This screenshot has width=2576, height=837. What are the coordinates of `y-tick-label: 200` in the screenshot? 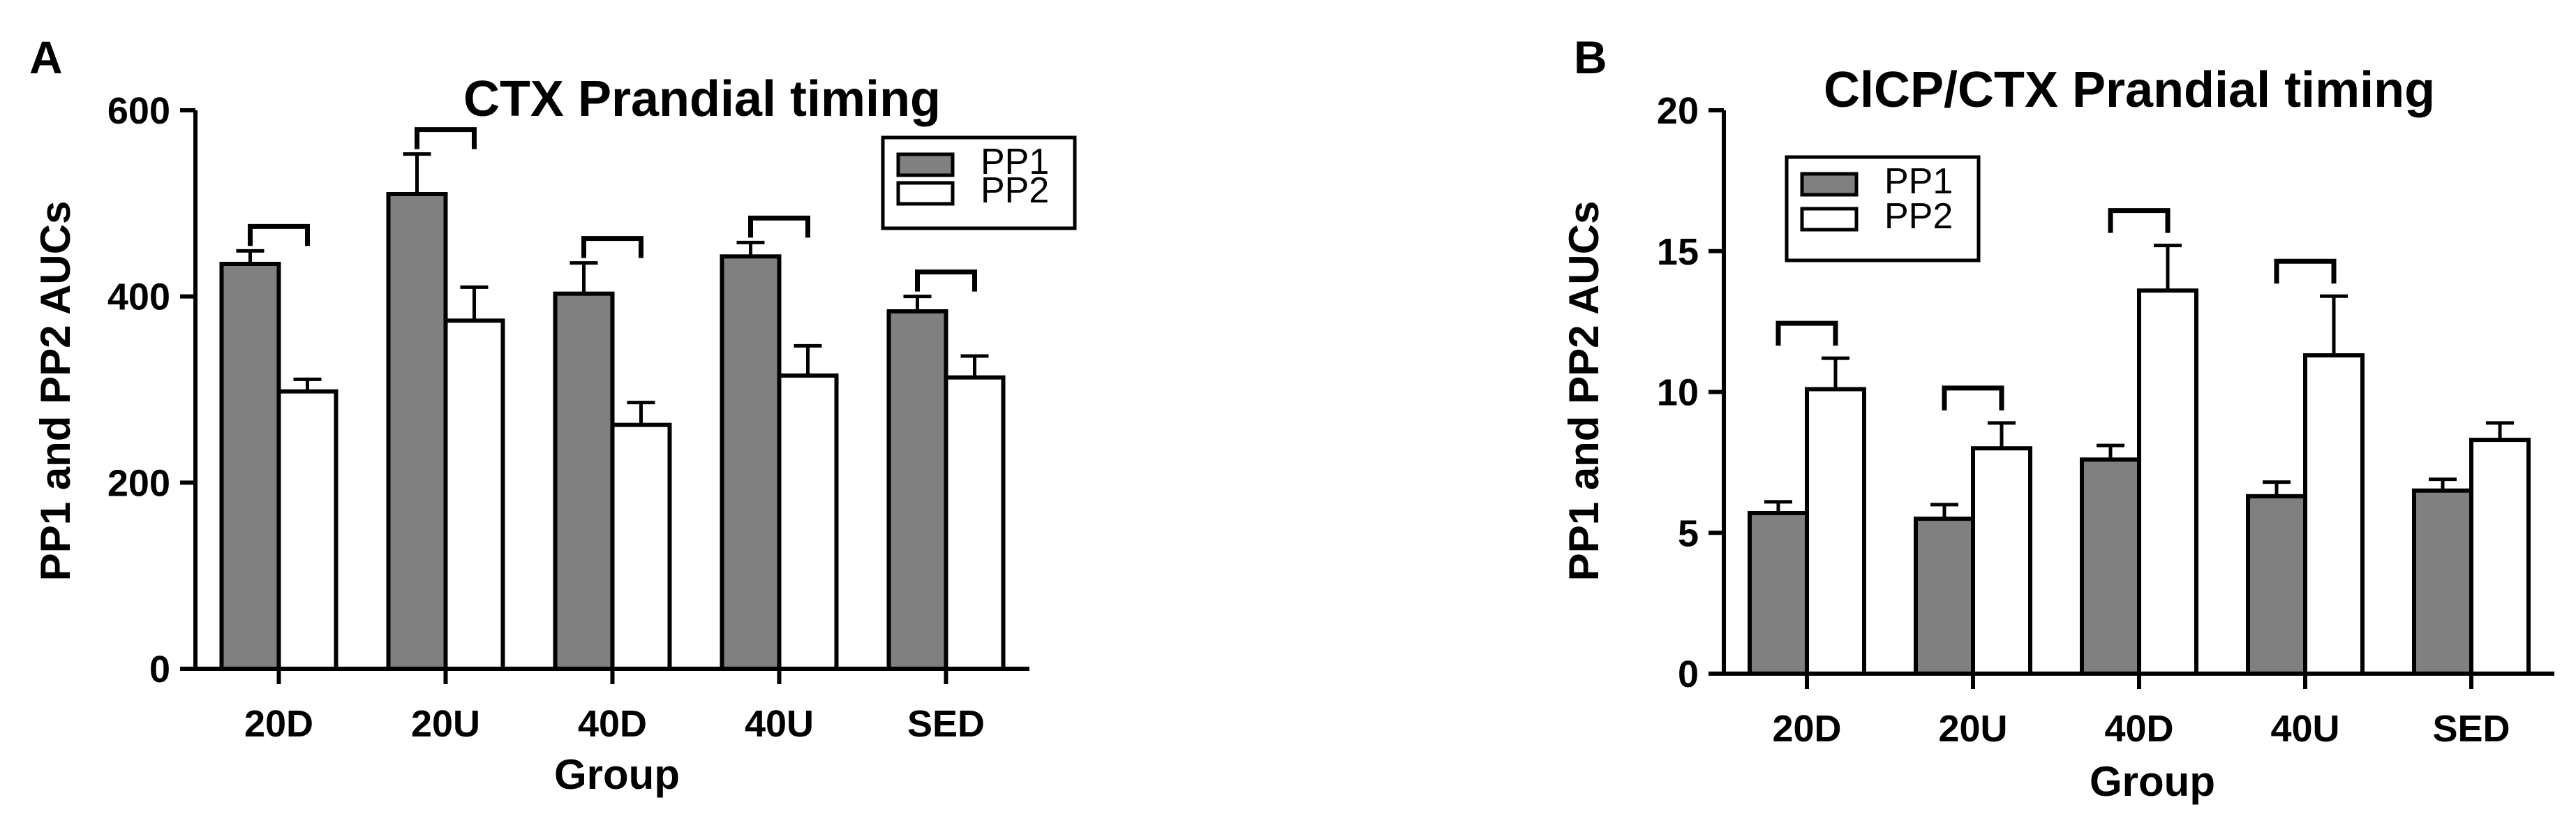 It's located at (138, 483).